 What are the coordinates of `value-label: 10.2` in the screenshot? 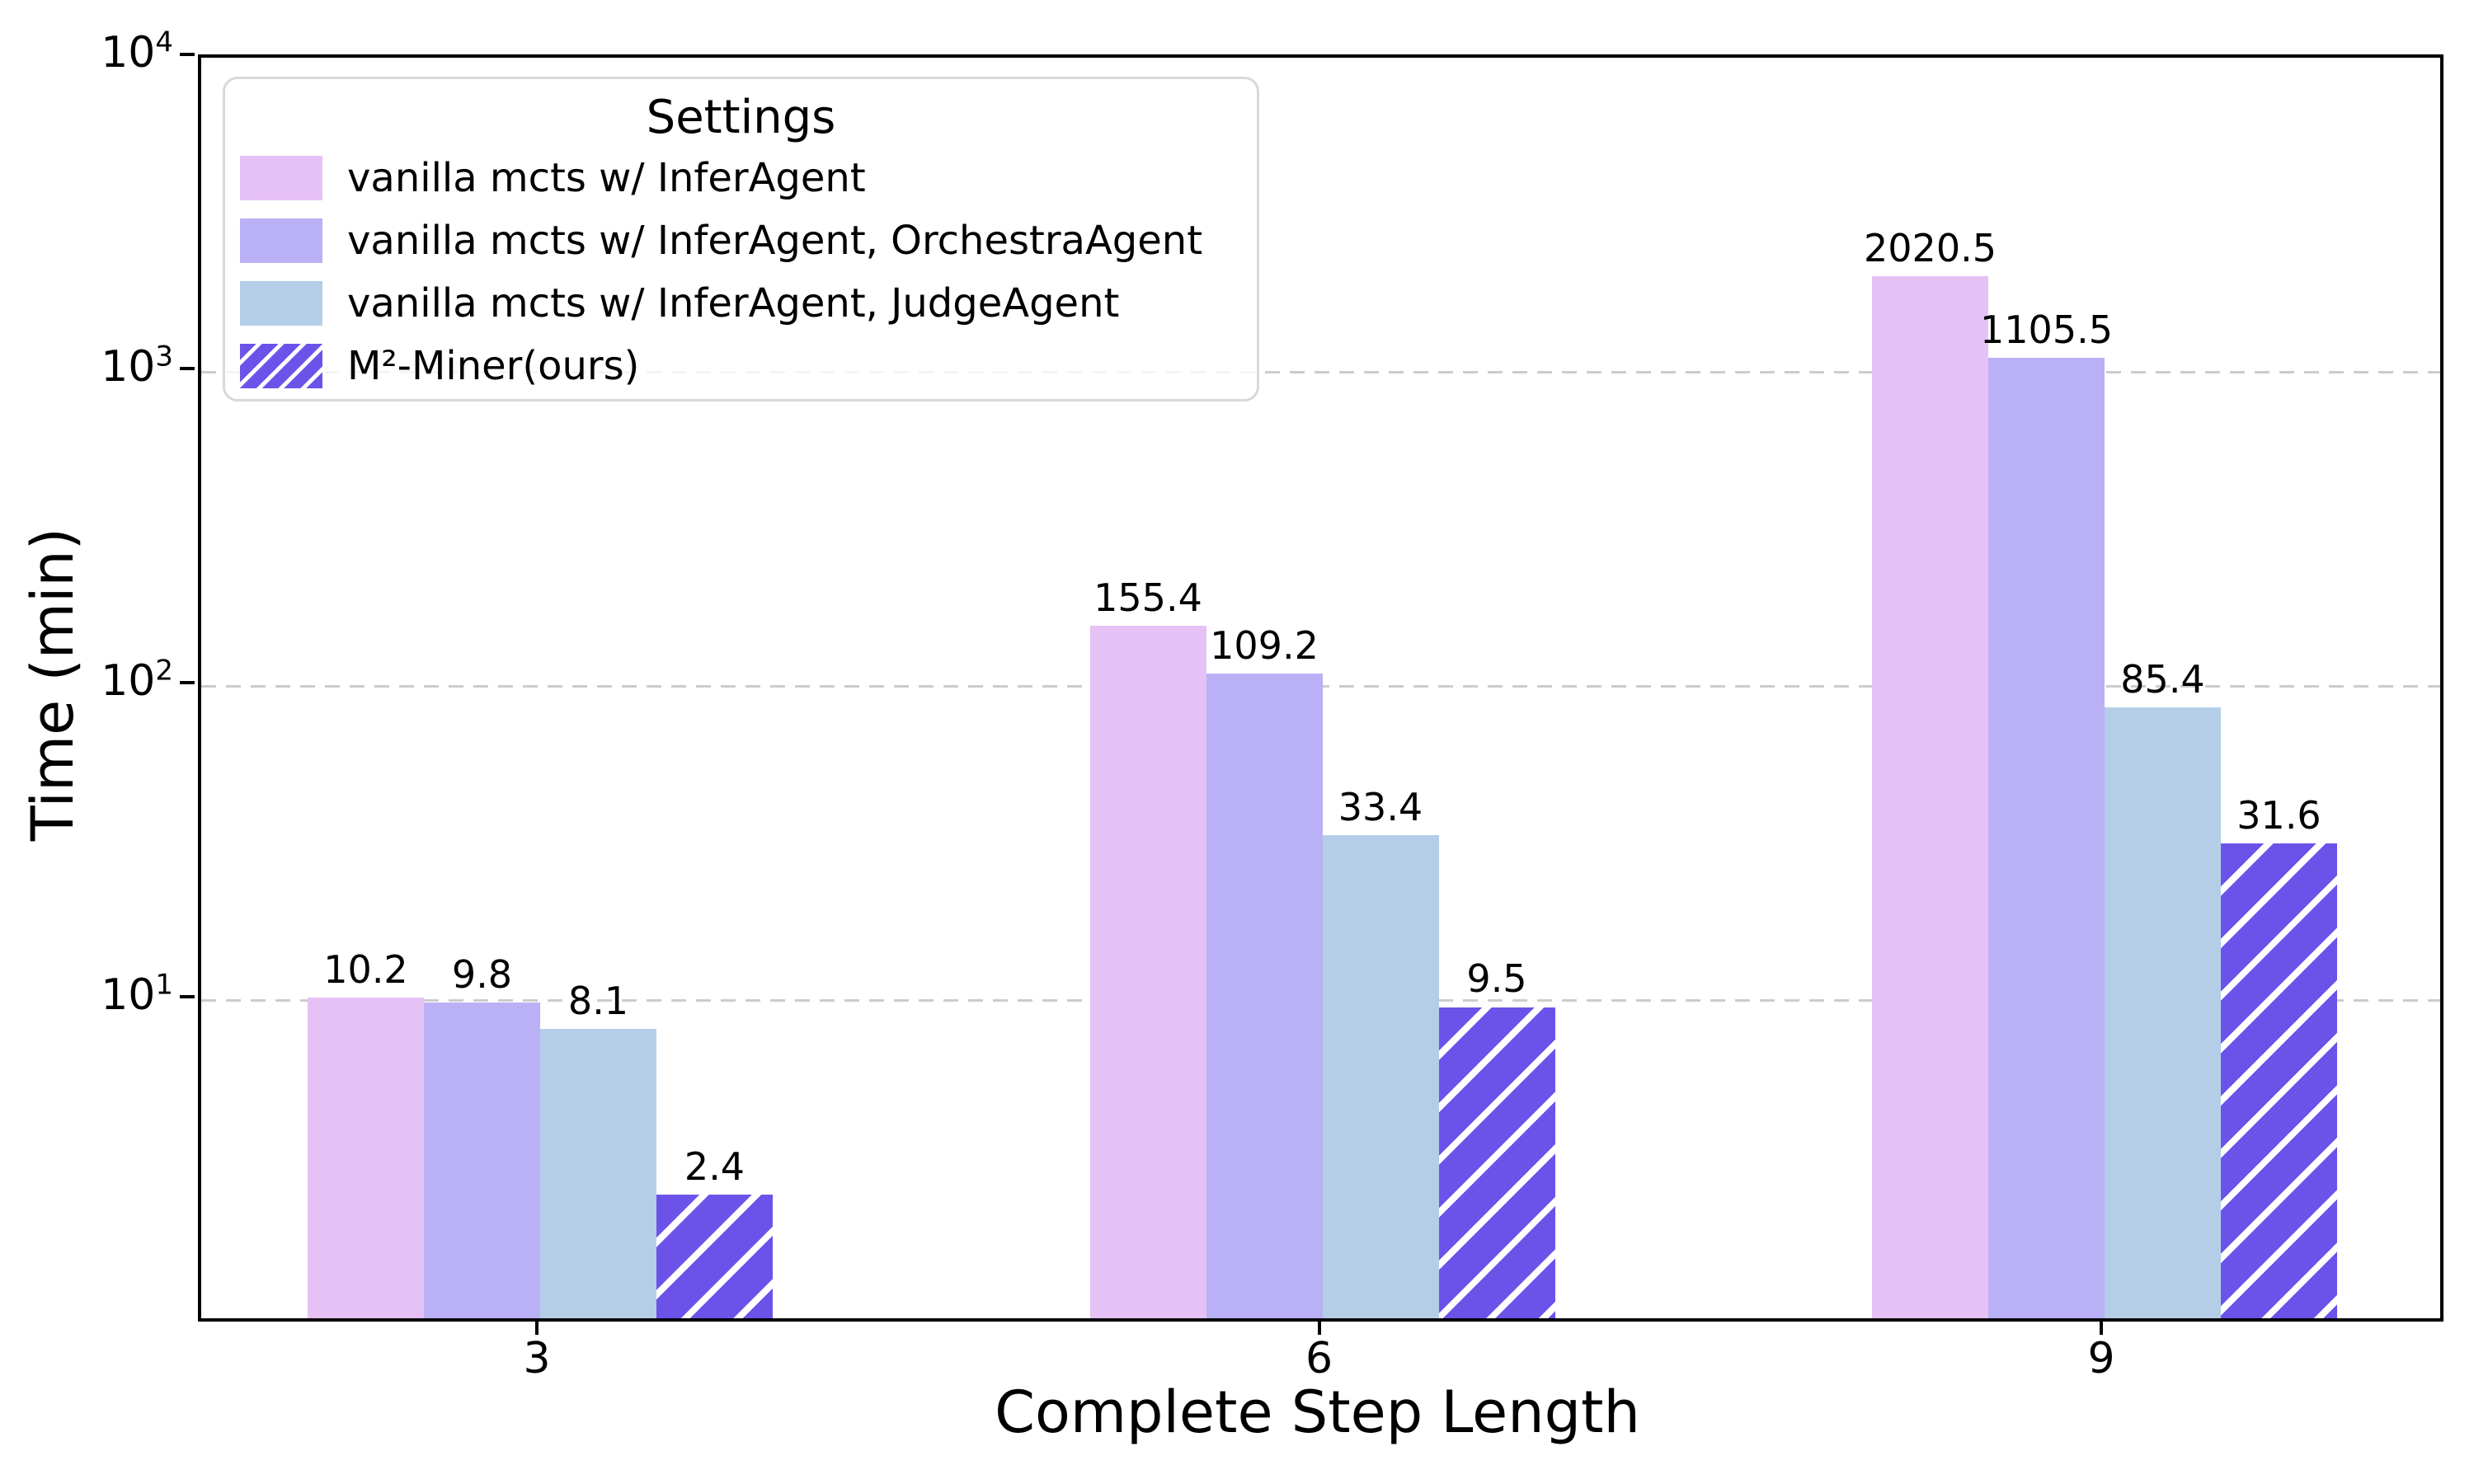 It's located at (365, 969).